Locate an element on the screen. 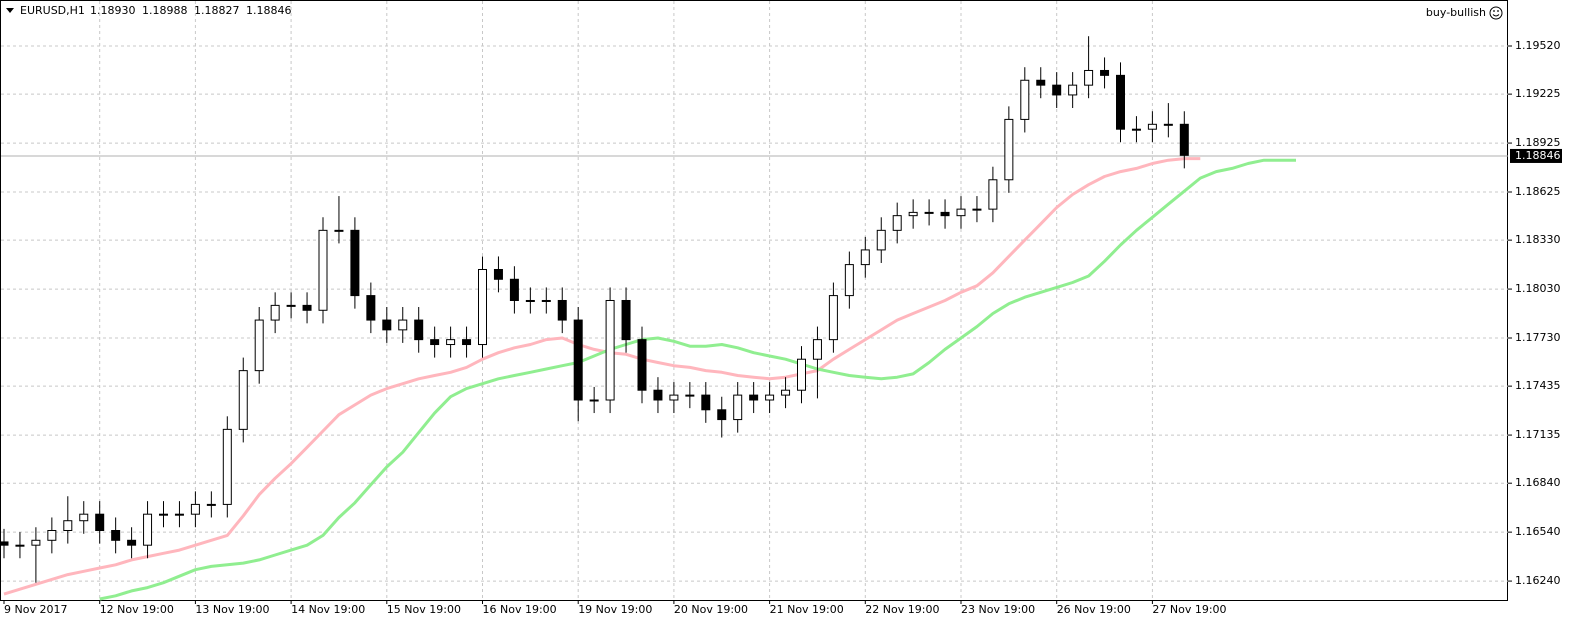 The height and width of the screenshot is (628, 1580). x-tick-label: 14 Nov 19:00 is located at coordinates (328, 609).